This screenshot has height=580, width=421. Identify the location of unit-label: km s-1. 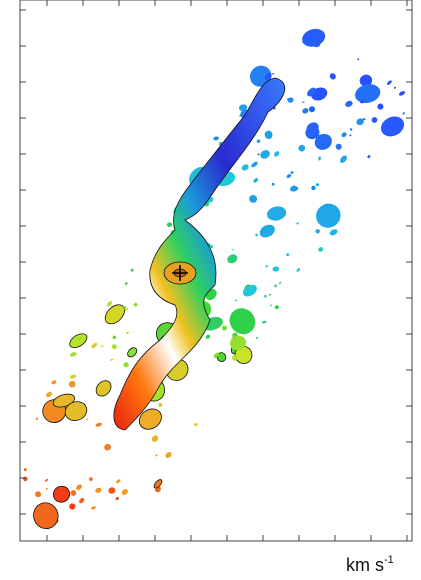
(370, 564).